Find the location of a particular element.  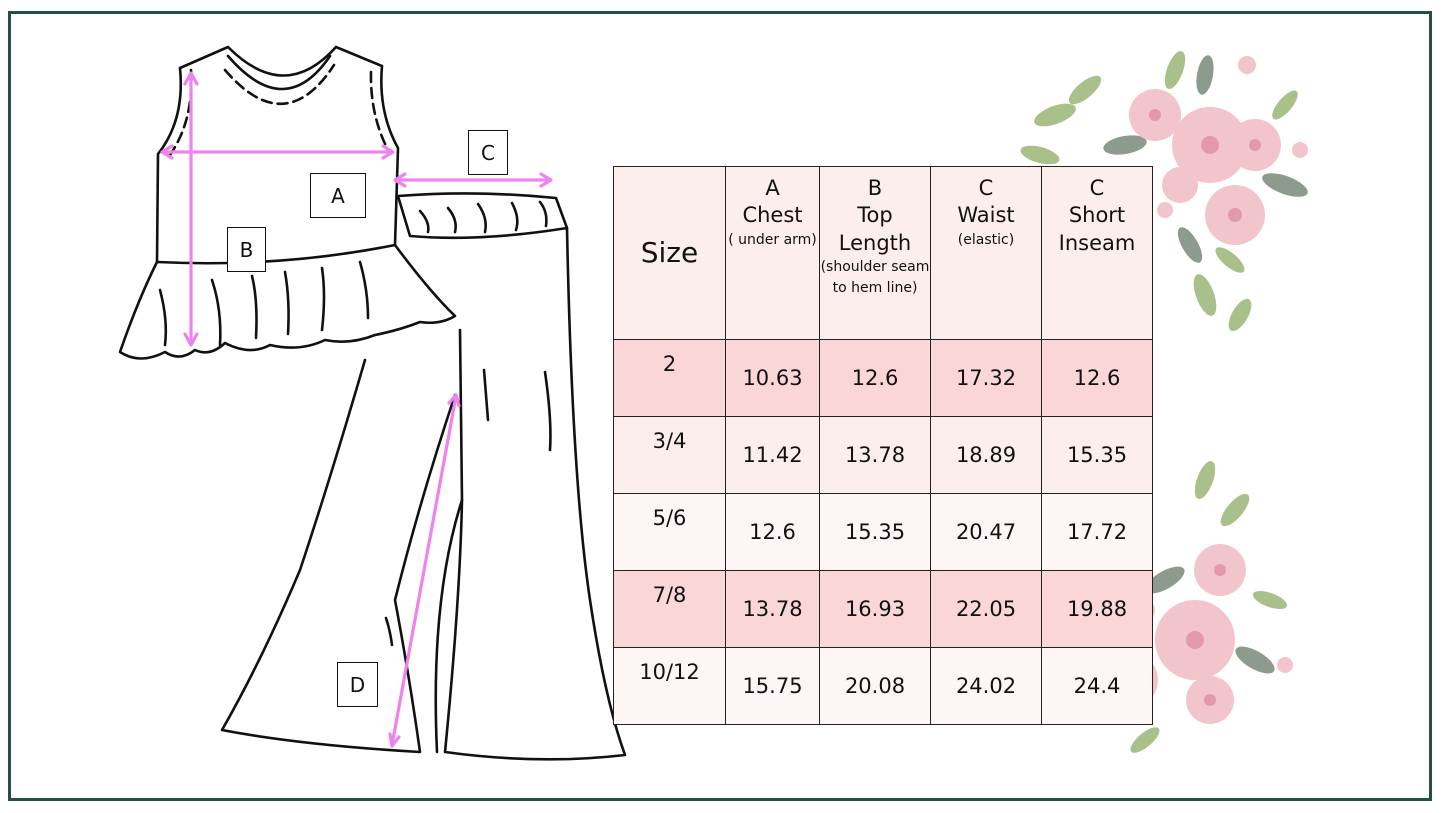

label-c: C is located at coordinates (488, 152).